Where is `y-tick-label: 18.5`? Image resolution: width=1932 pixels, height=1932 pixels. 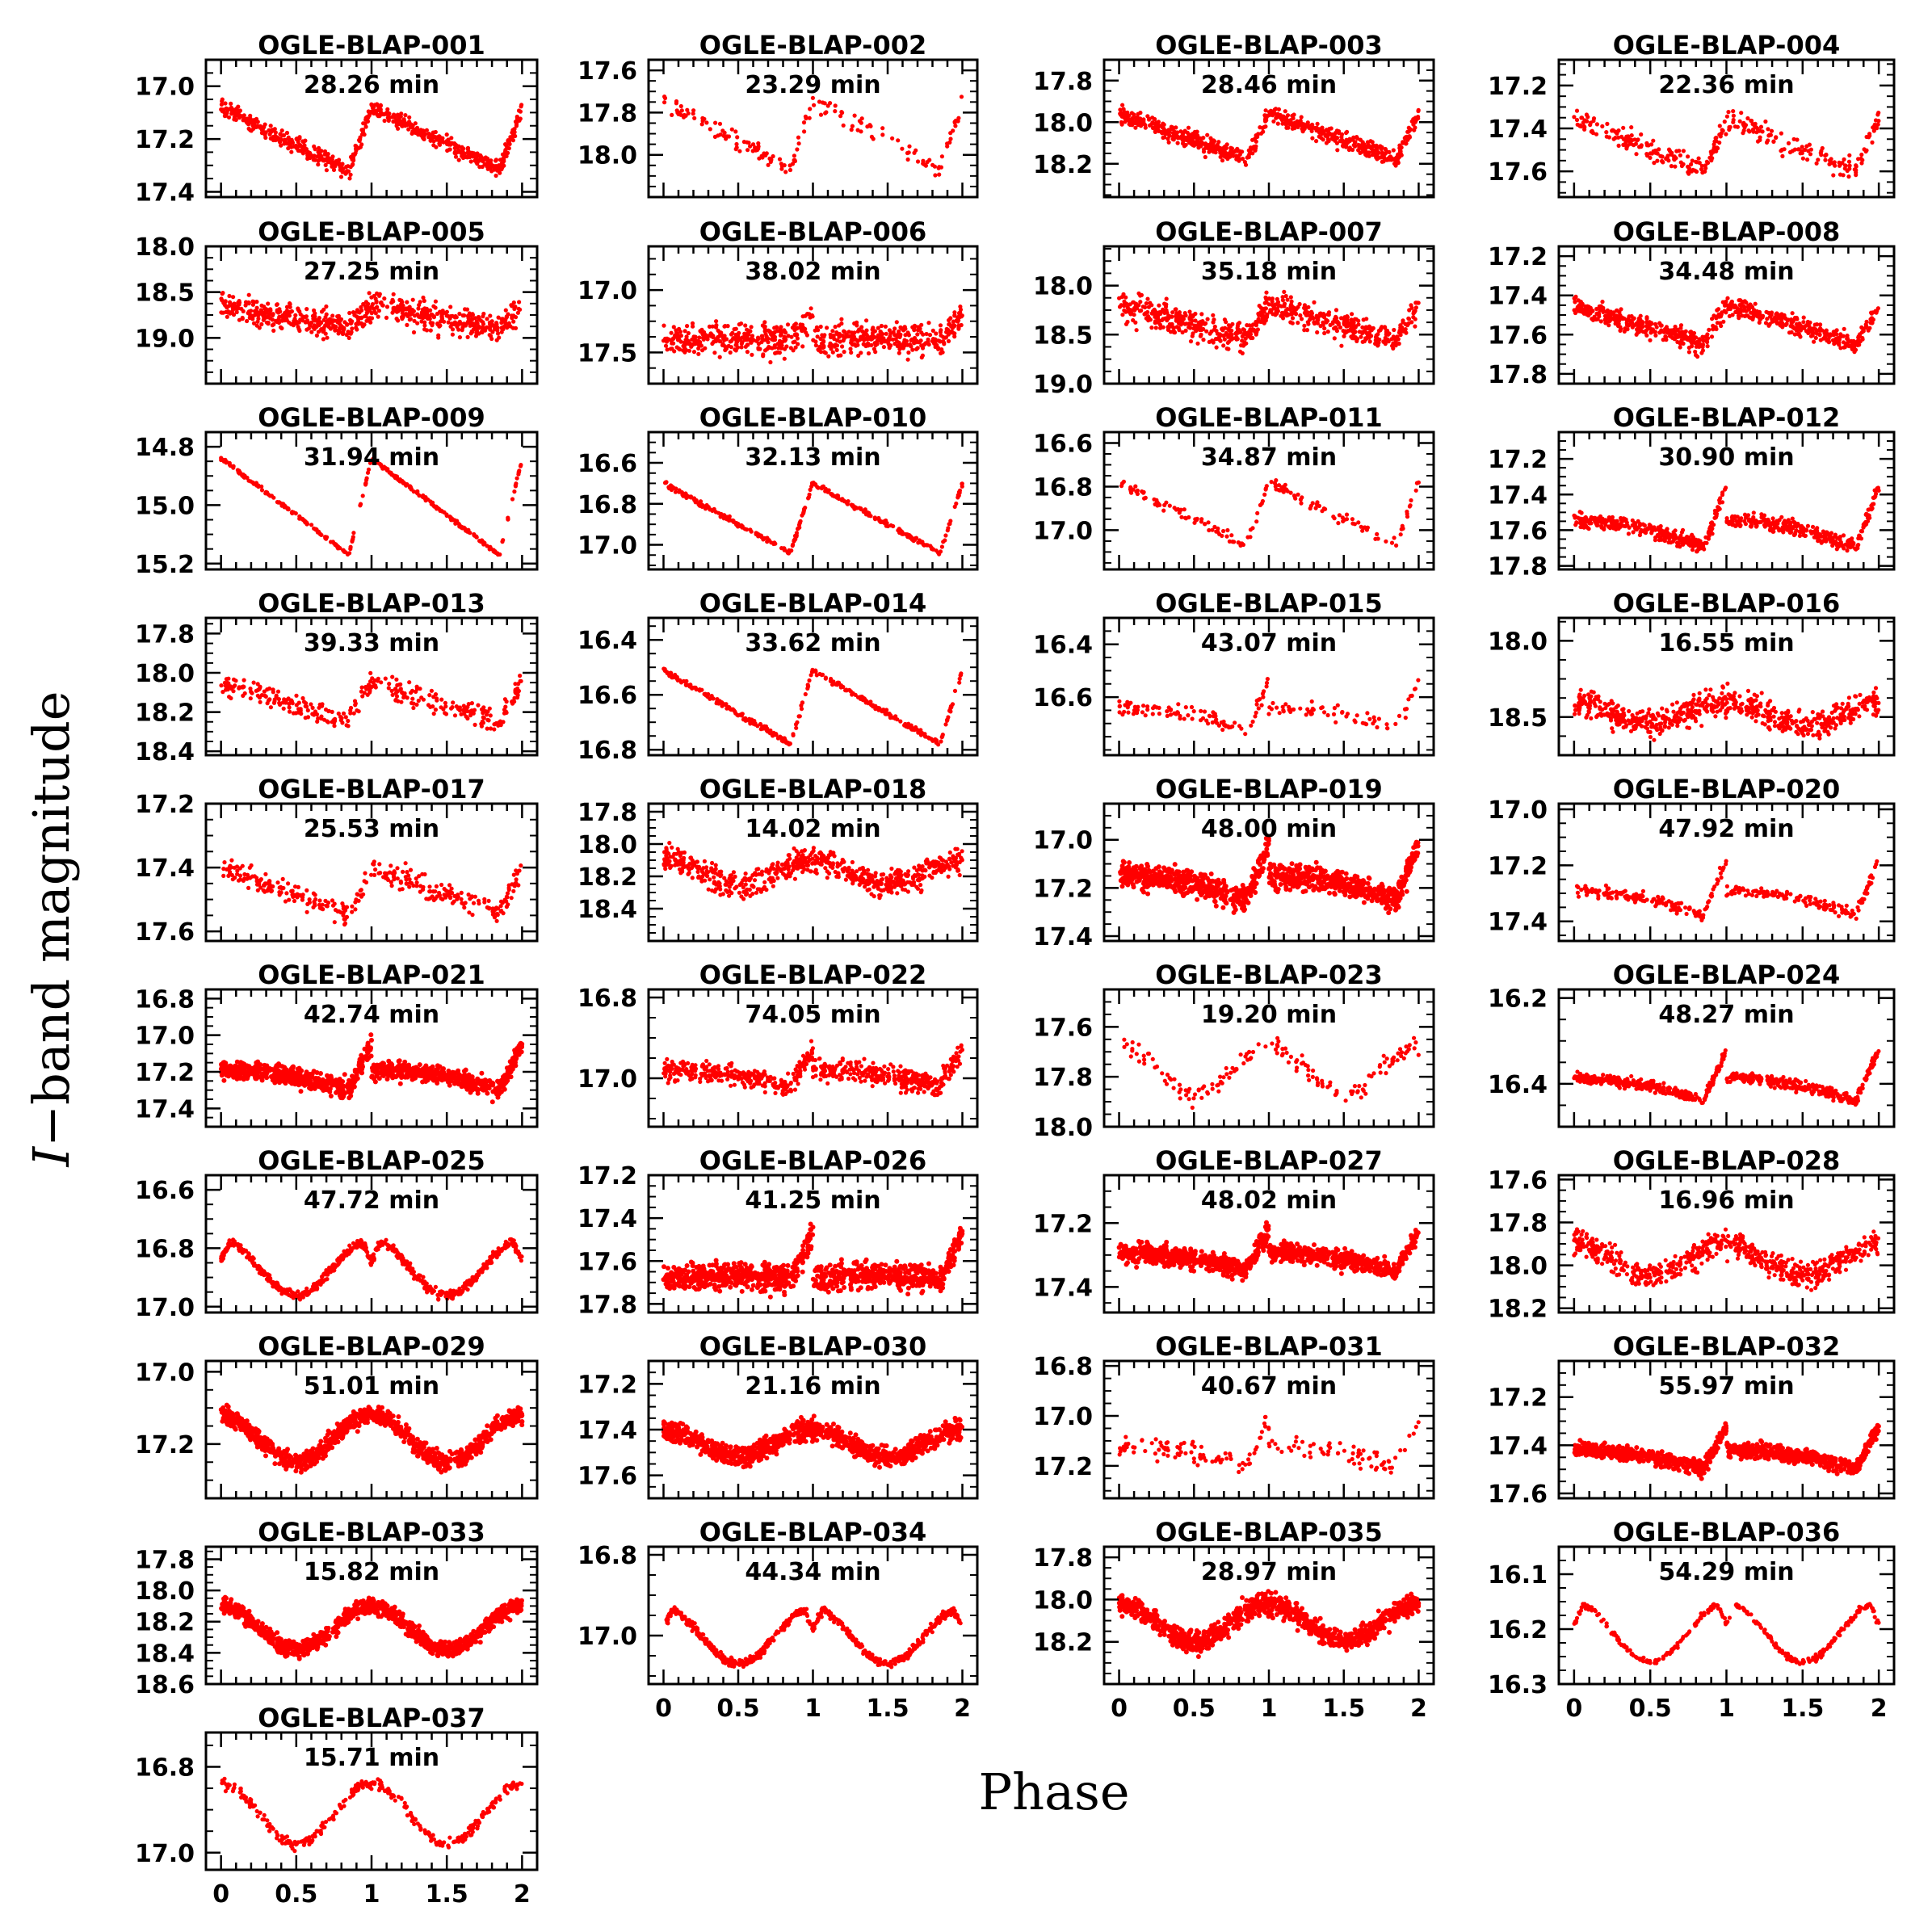 y-tick-label: 18.5 is located at coordinates (165, 293).